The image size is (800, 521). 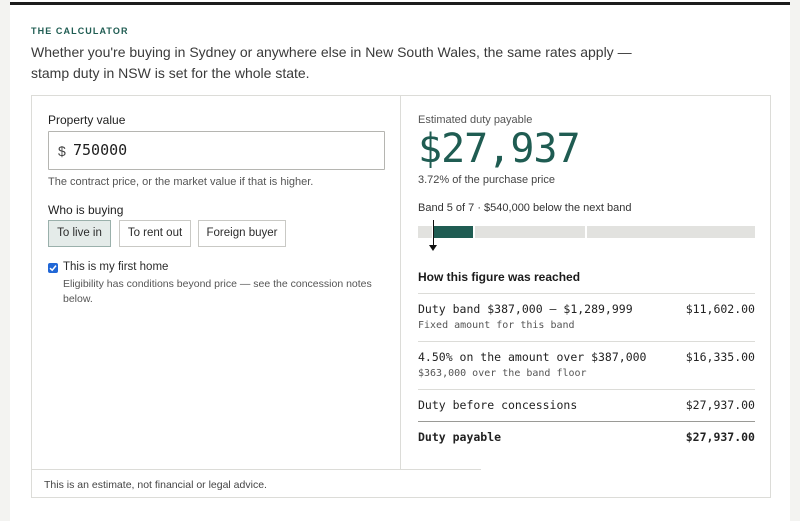 I want to click on breakdown-desc: Duty before concessions, so click(x=498, y=405).